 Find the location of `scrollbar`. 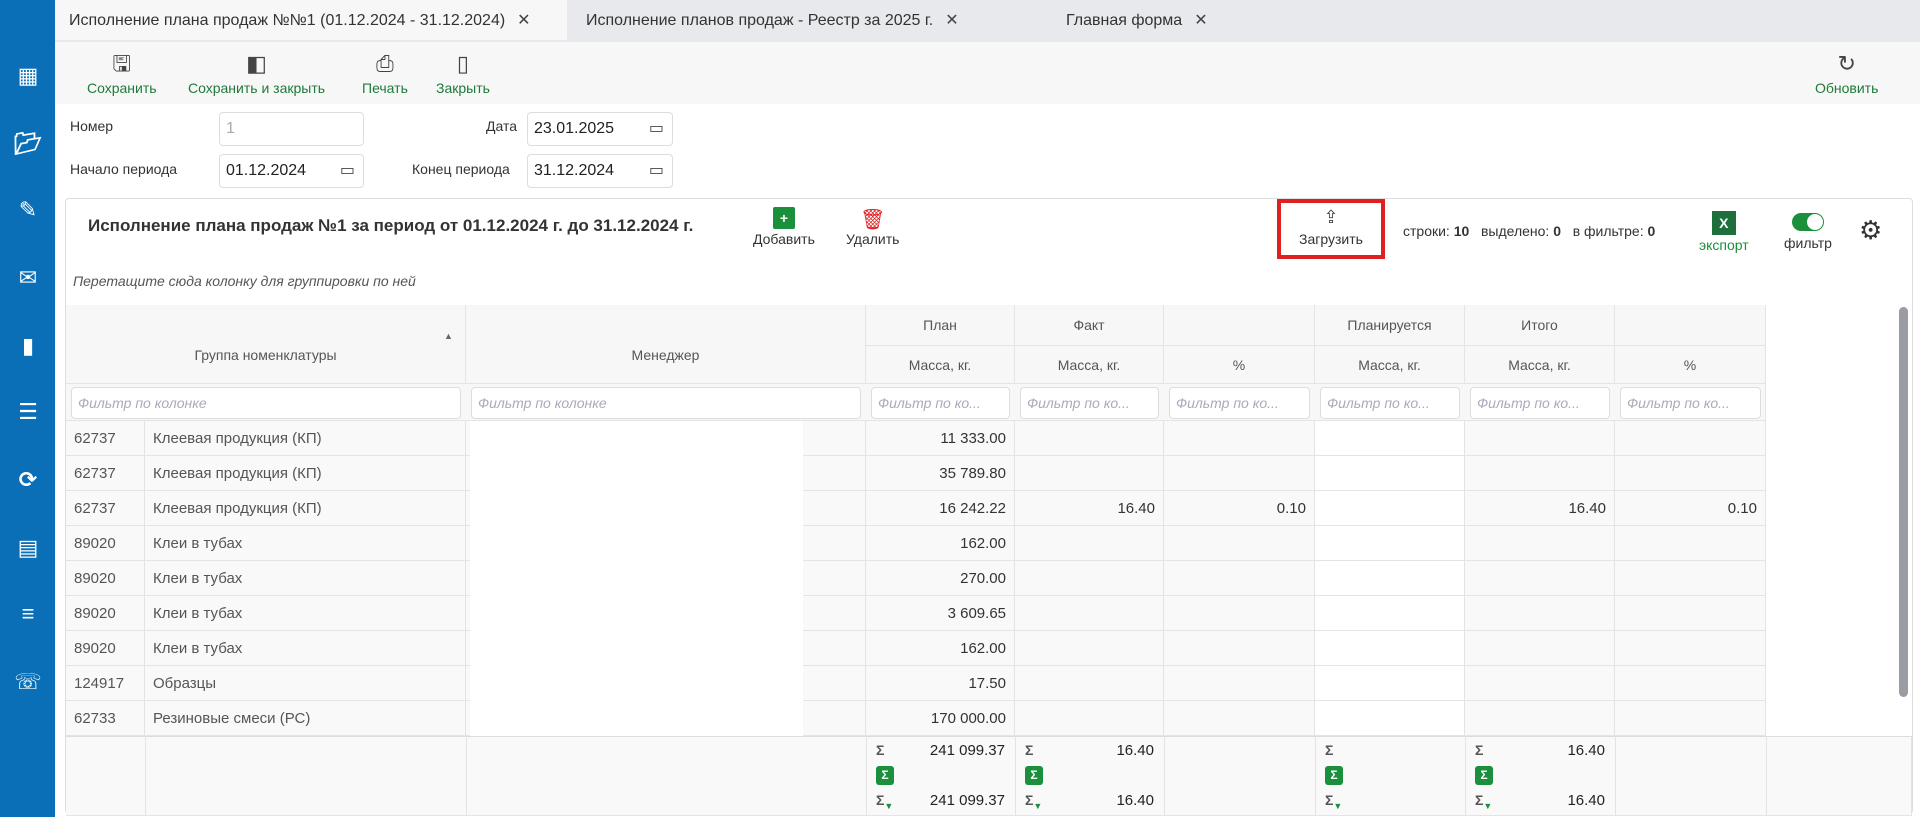

scrollbar is located at coordinates (1903, 502).